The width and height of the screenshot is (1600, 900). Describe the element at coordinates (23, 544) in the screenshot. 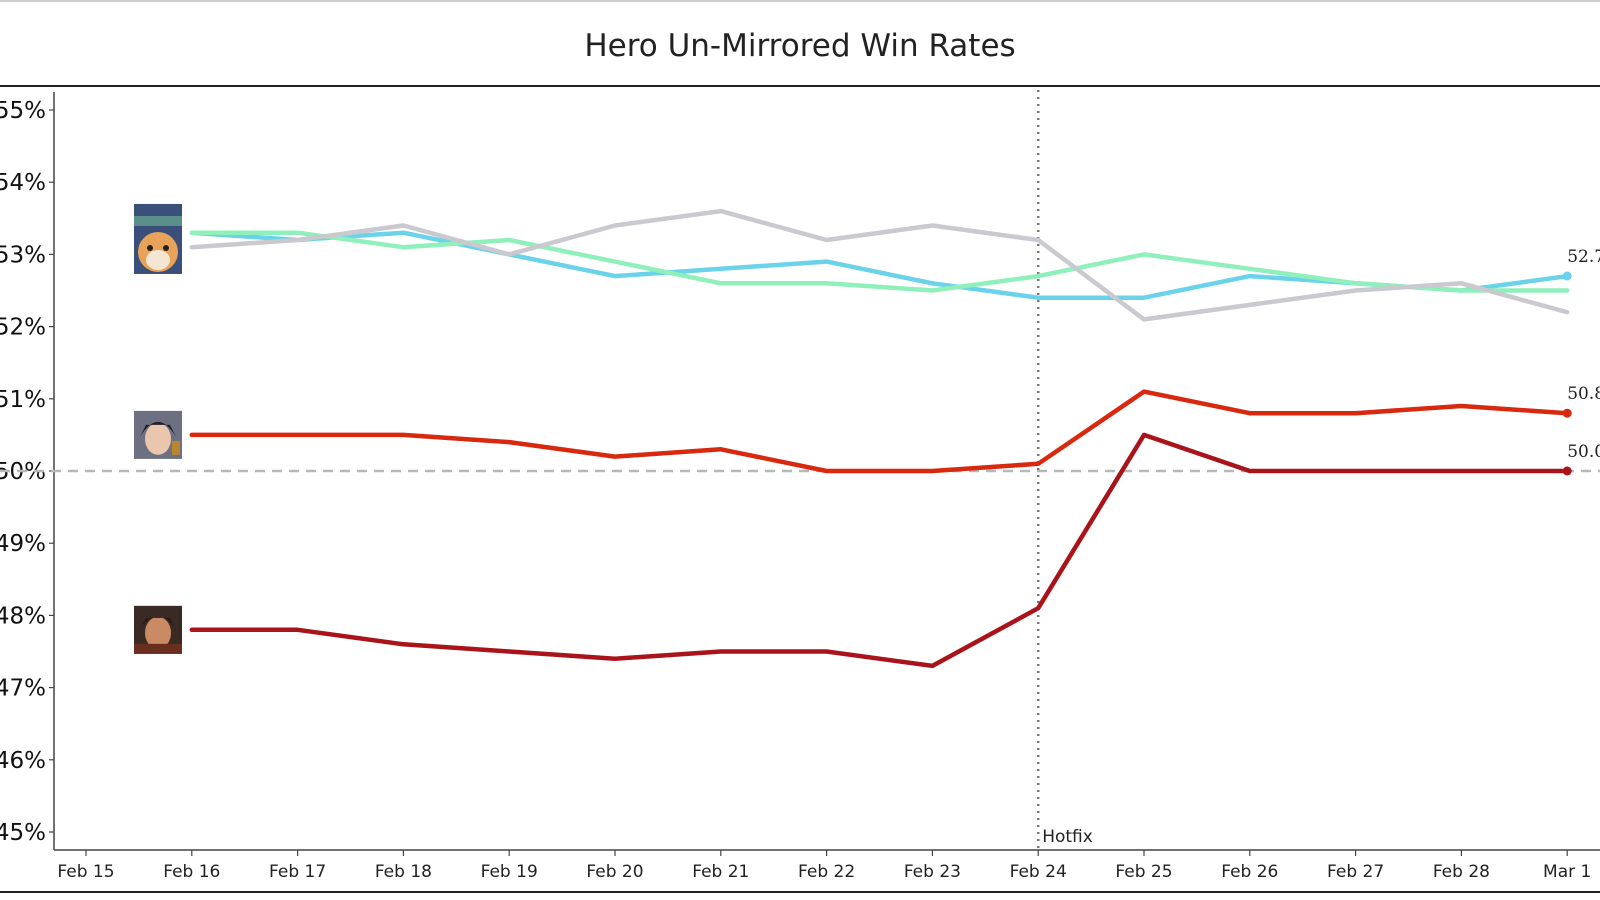

I see `y-tick-label: 49%` at that location.